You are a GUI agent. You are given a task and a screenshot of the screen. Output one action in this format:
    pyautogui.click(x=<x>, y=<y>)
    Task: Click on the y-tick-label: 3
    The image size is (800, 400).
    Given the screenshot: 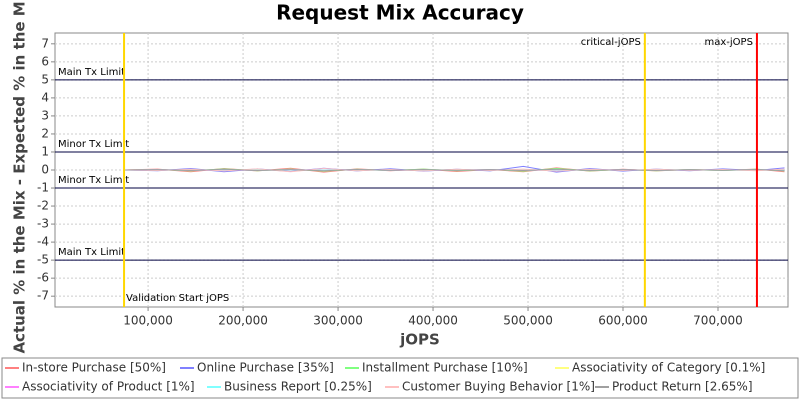 What is the action you would take?
    pyautogui.click(x=45, y=115)
    